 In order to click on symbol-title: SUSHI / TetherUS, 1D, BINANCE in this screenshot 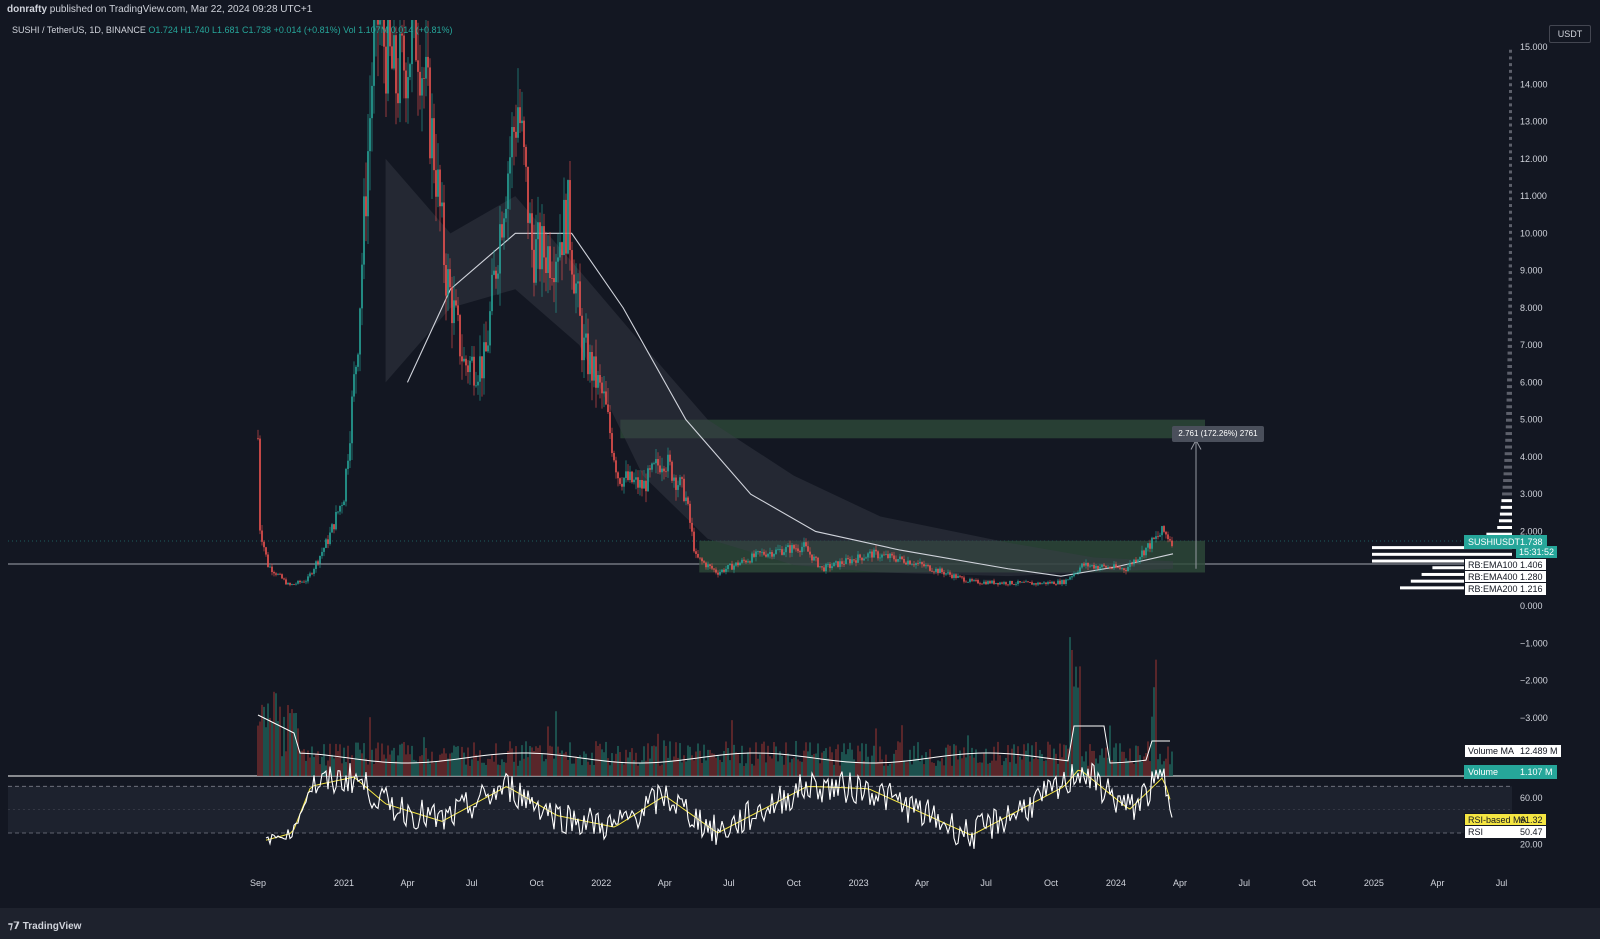, I will do `click(79, 30)`.